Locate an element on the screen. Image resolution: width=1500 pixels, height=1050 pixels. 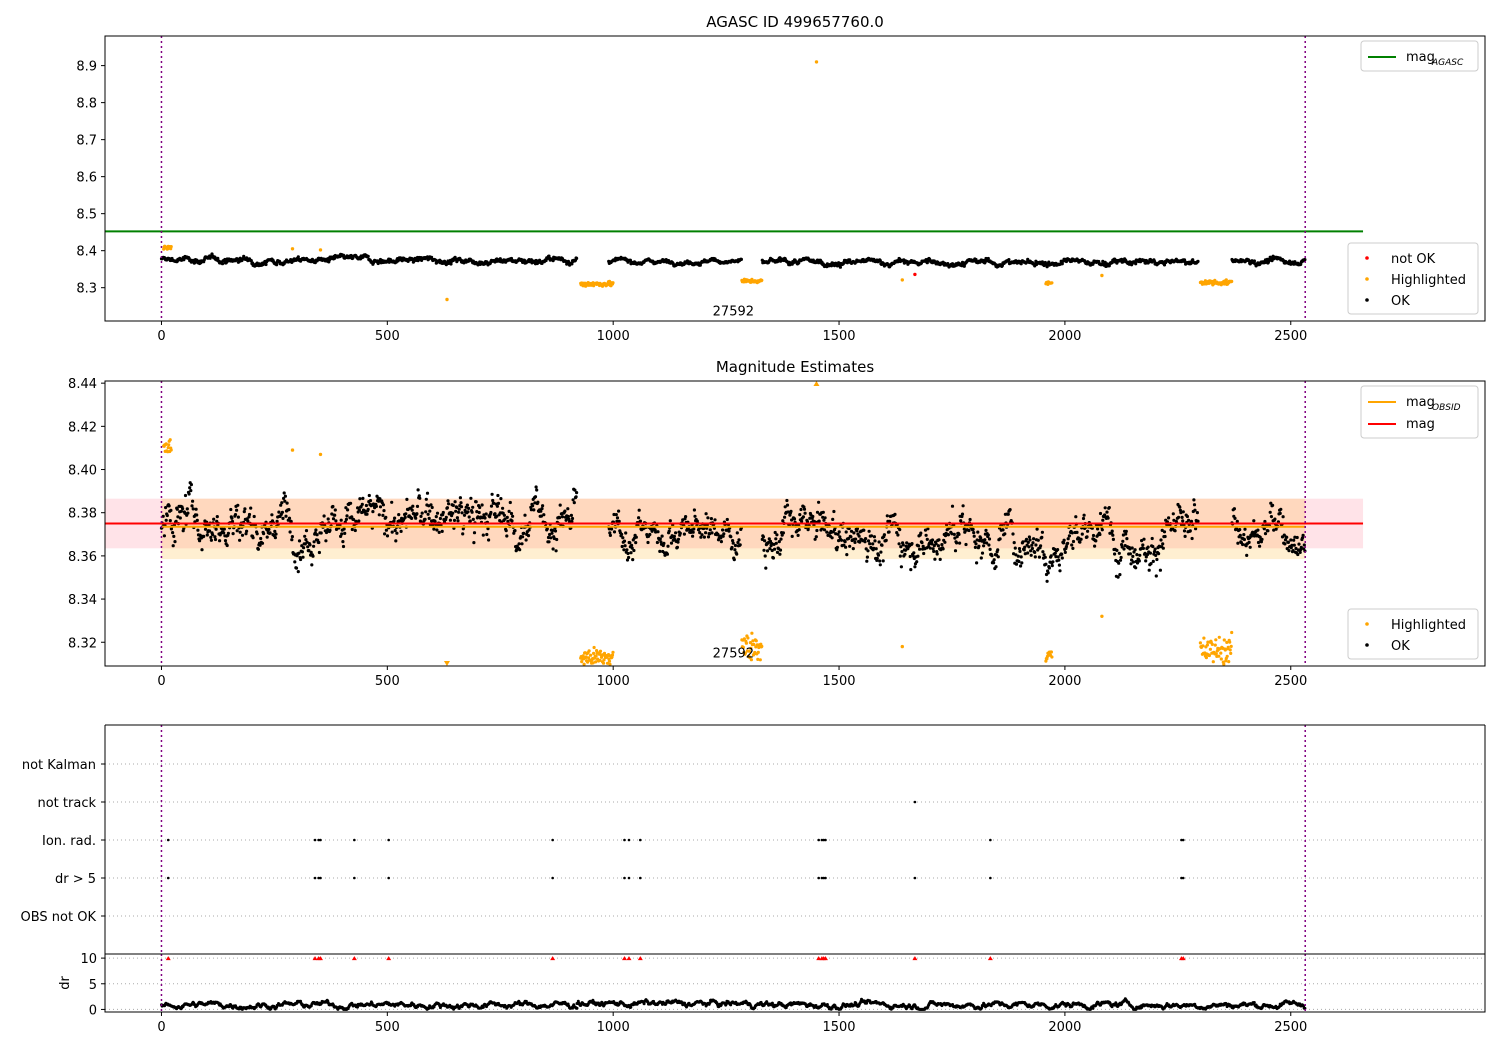
x-tick-label: 1000 is located at coordinates (613, 336).